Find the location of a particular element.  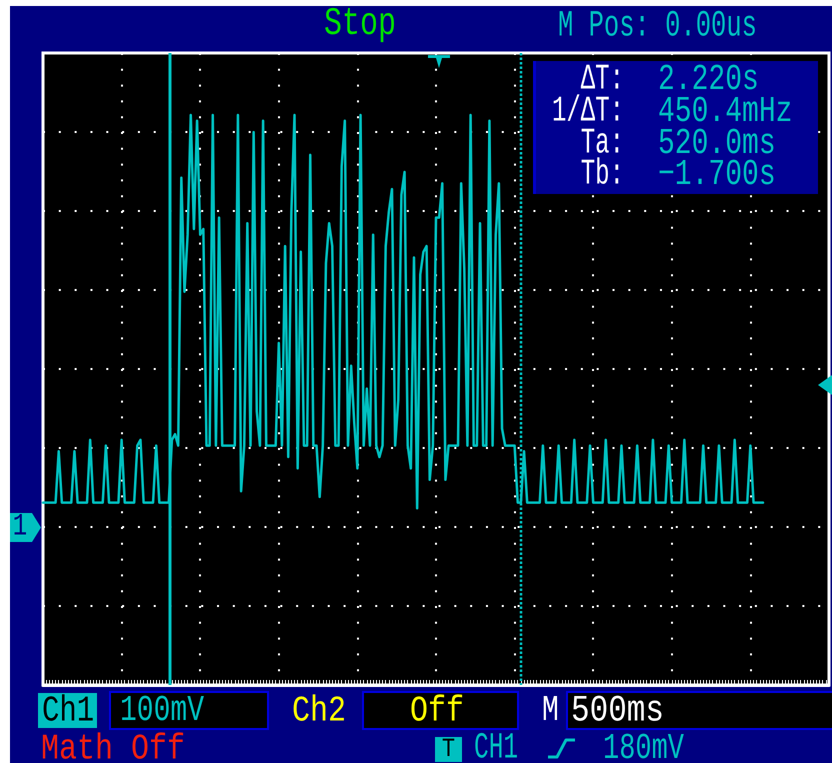

text: 100mV is located at coordinates (162, 711).